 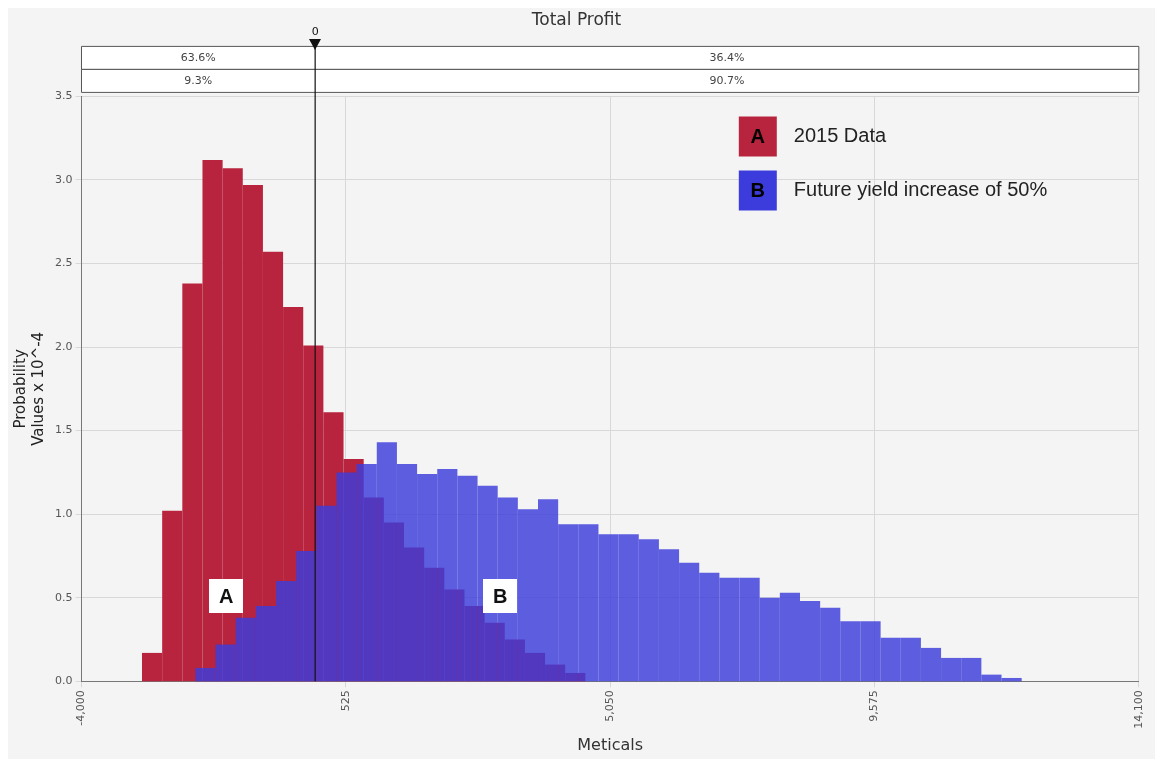 What do you see at coordinates (81, 708) in the screenshot?
I see `x-tick-label: -4,000` at bounding box center [81, 708].